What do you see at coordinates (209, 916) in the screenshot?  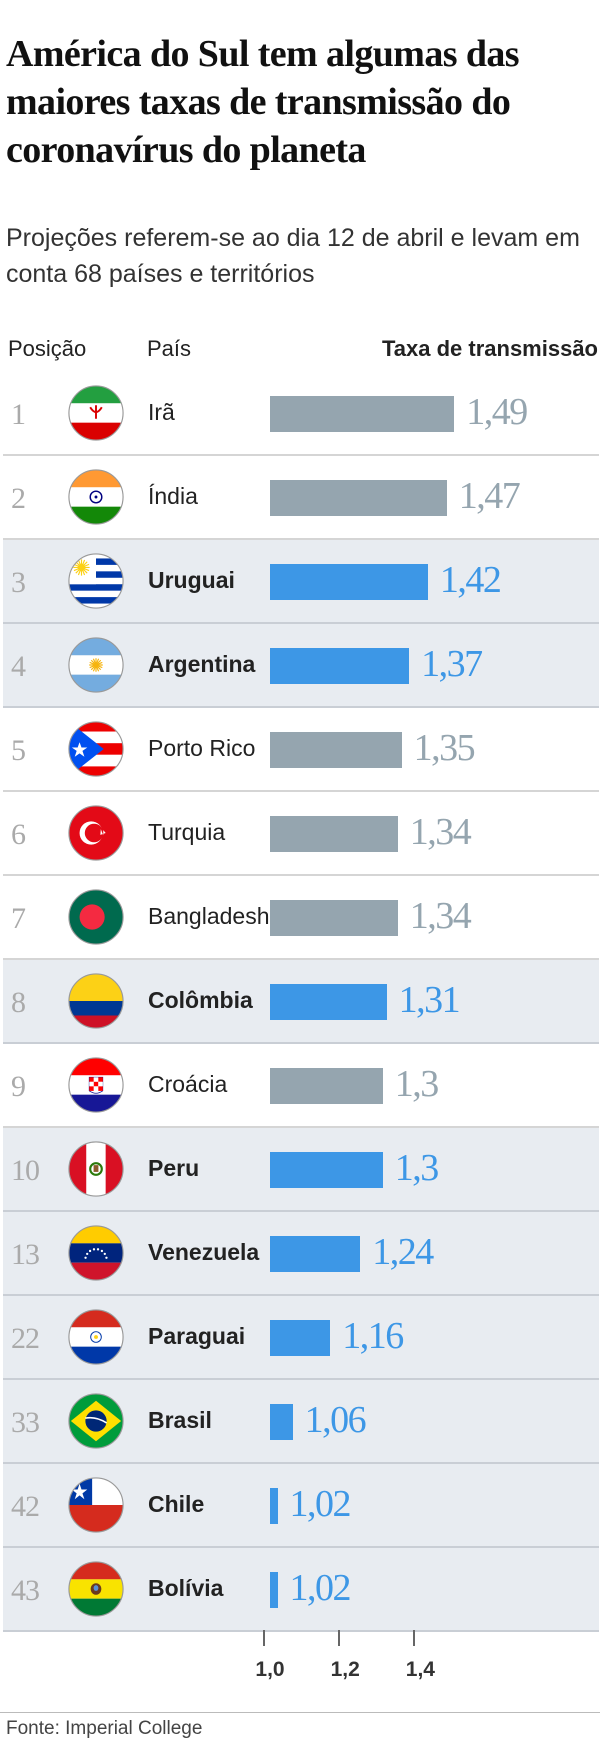 I see `country-name: Bangladesh` at bounding box center [209, 916].